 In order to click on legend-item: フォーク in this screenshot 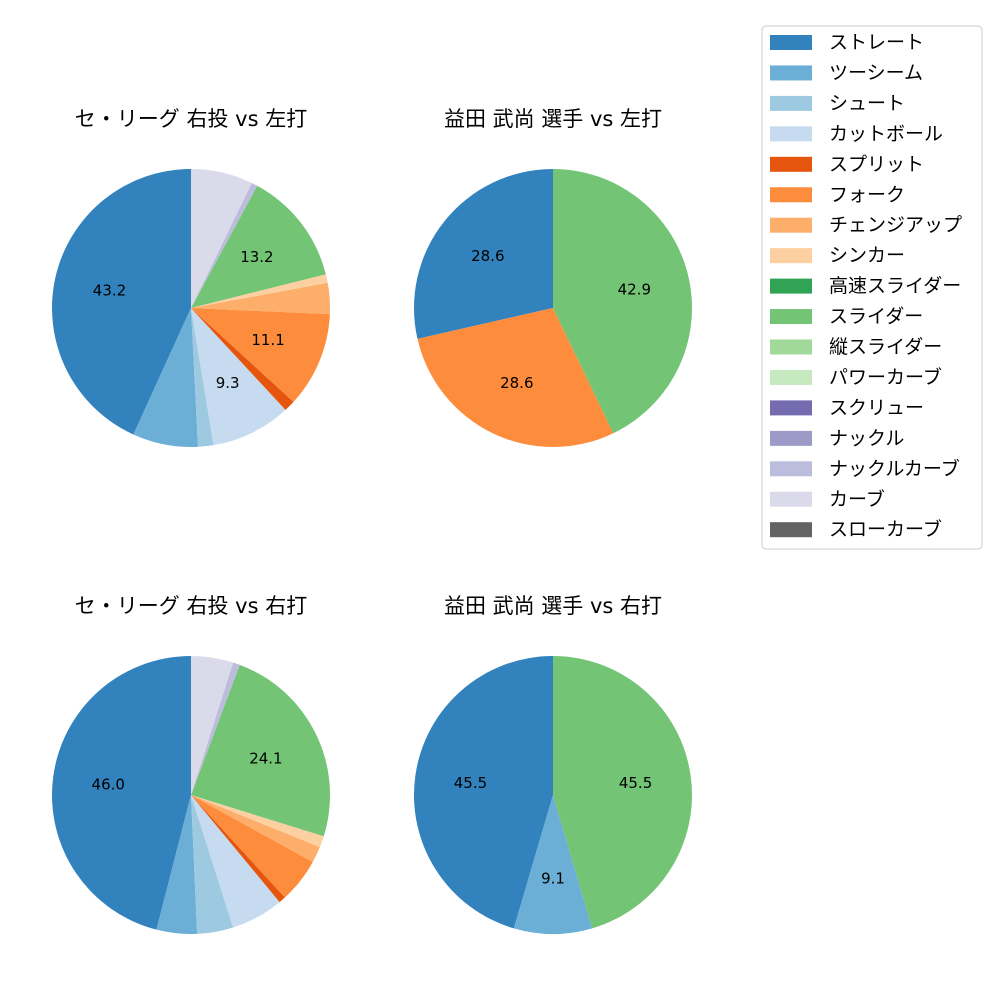, I will do `click(837, 195)`.